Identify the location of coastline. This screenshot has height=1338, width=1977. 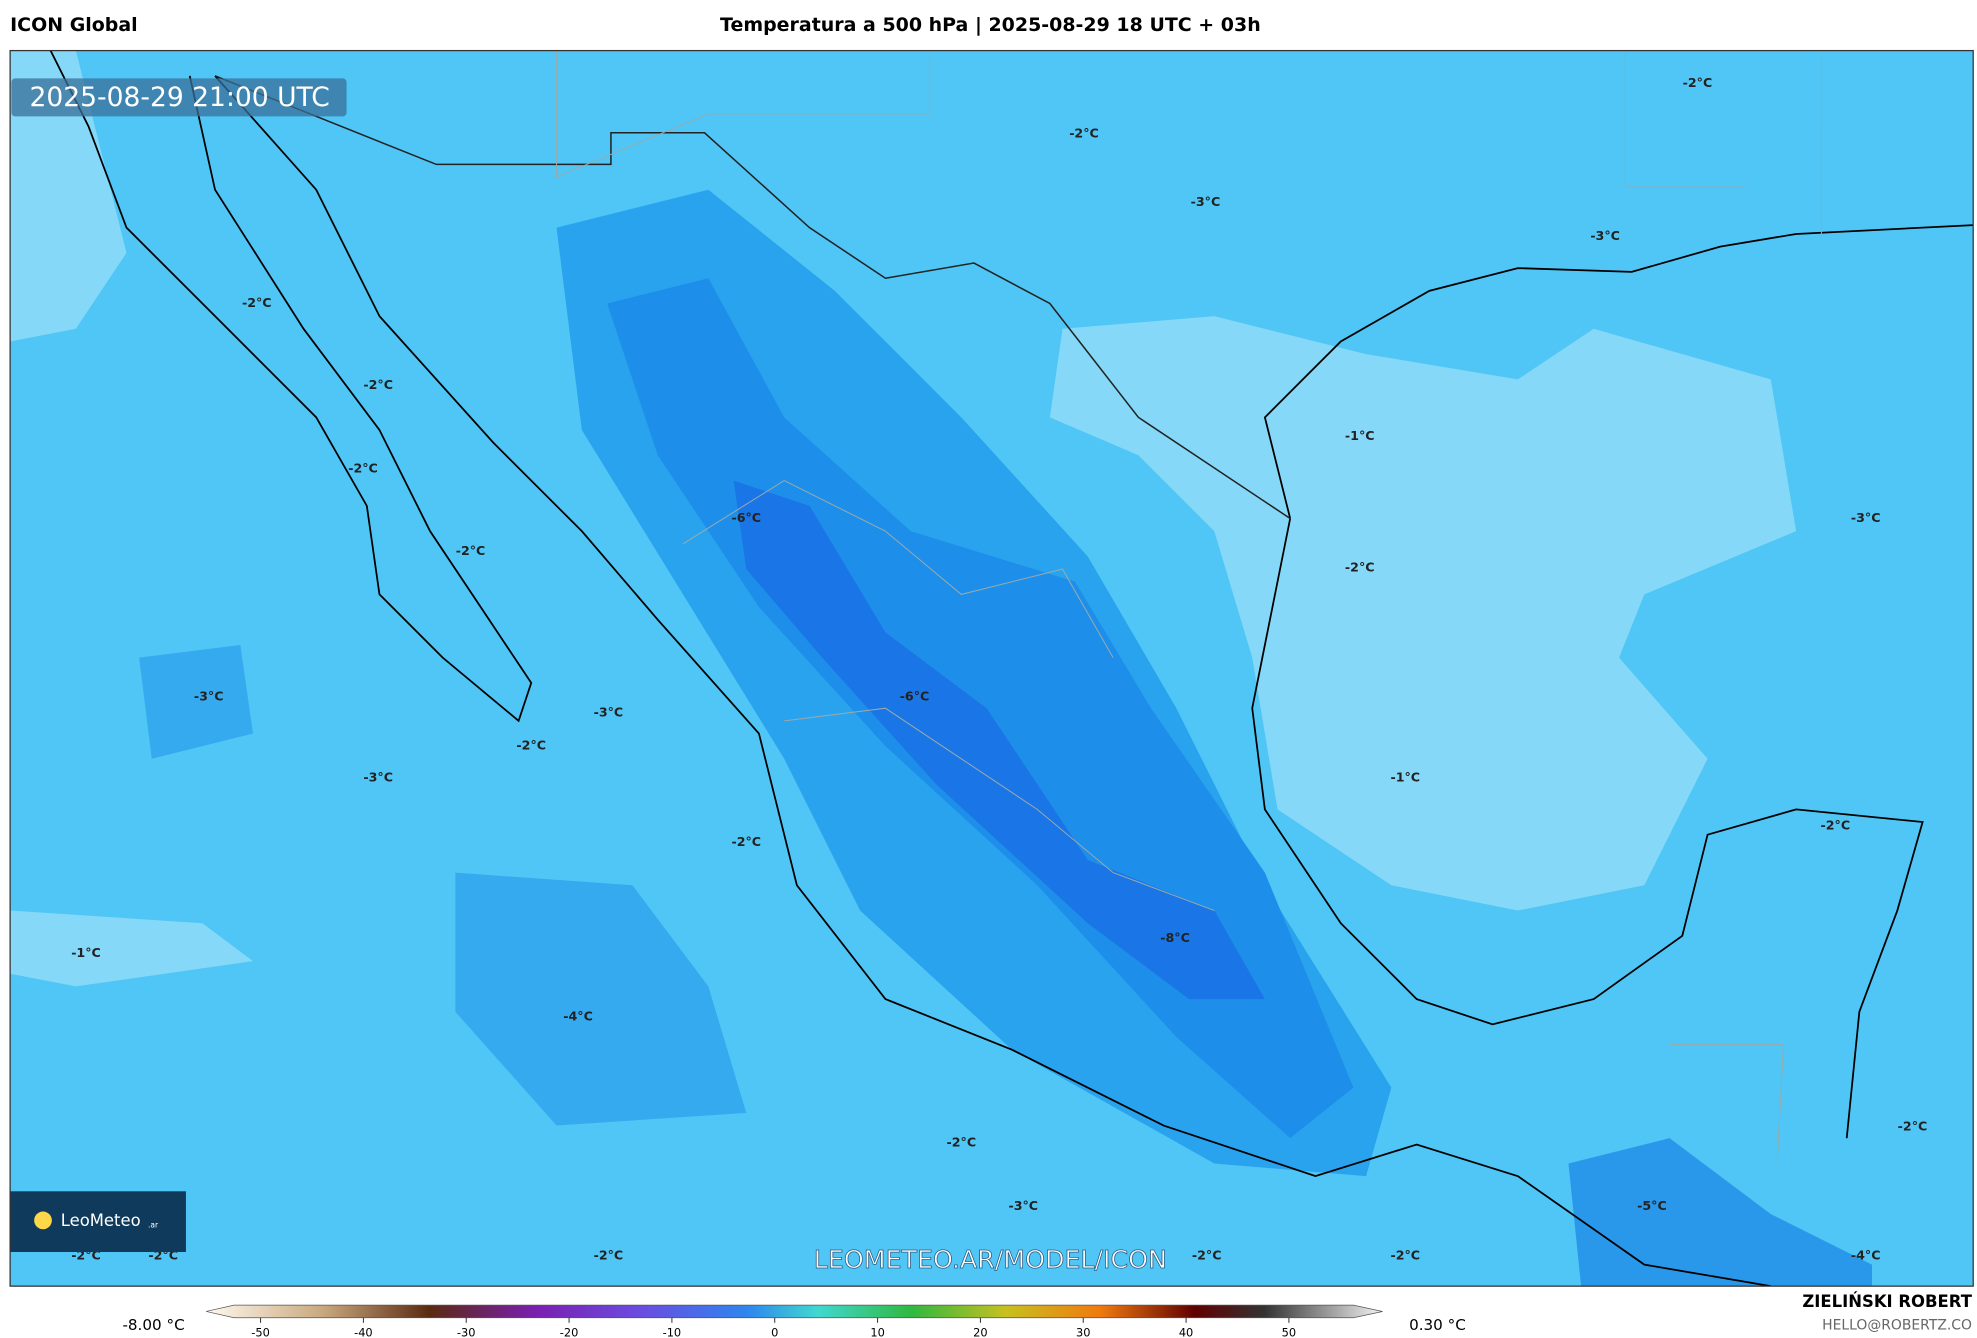
(291, 386).